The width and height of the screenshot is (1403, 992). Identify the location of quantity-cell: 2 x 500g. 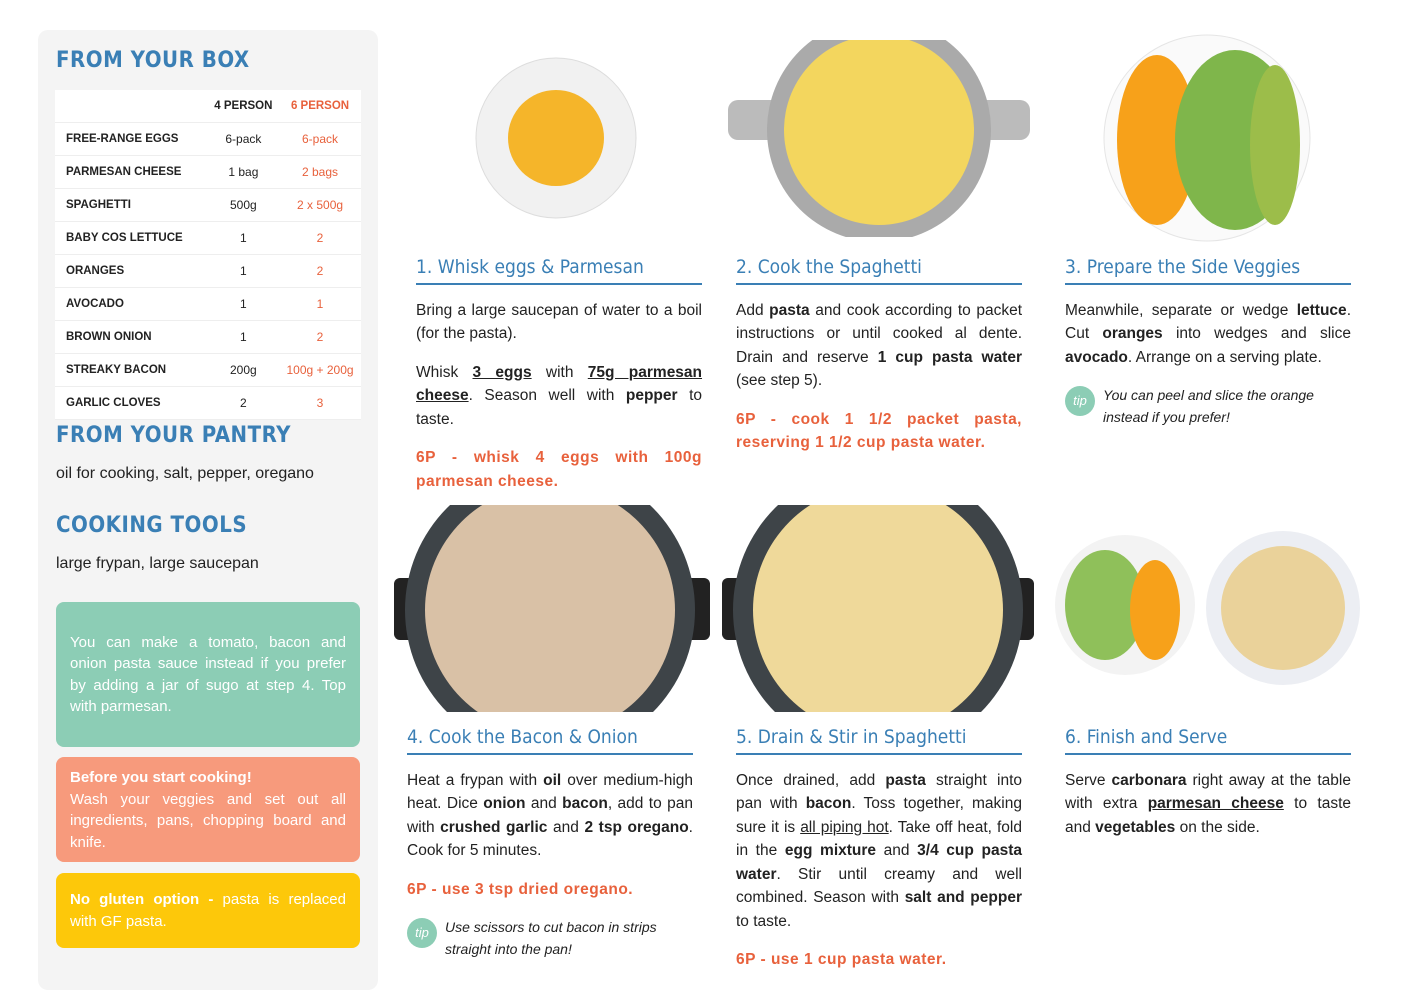
(320, 205).